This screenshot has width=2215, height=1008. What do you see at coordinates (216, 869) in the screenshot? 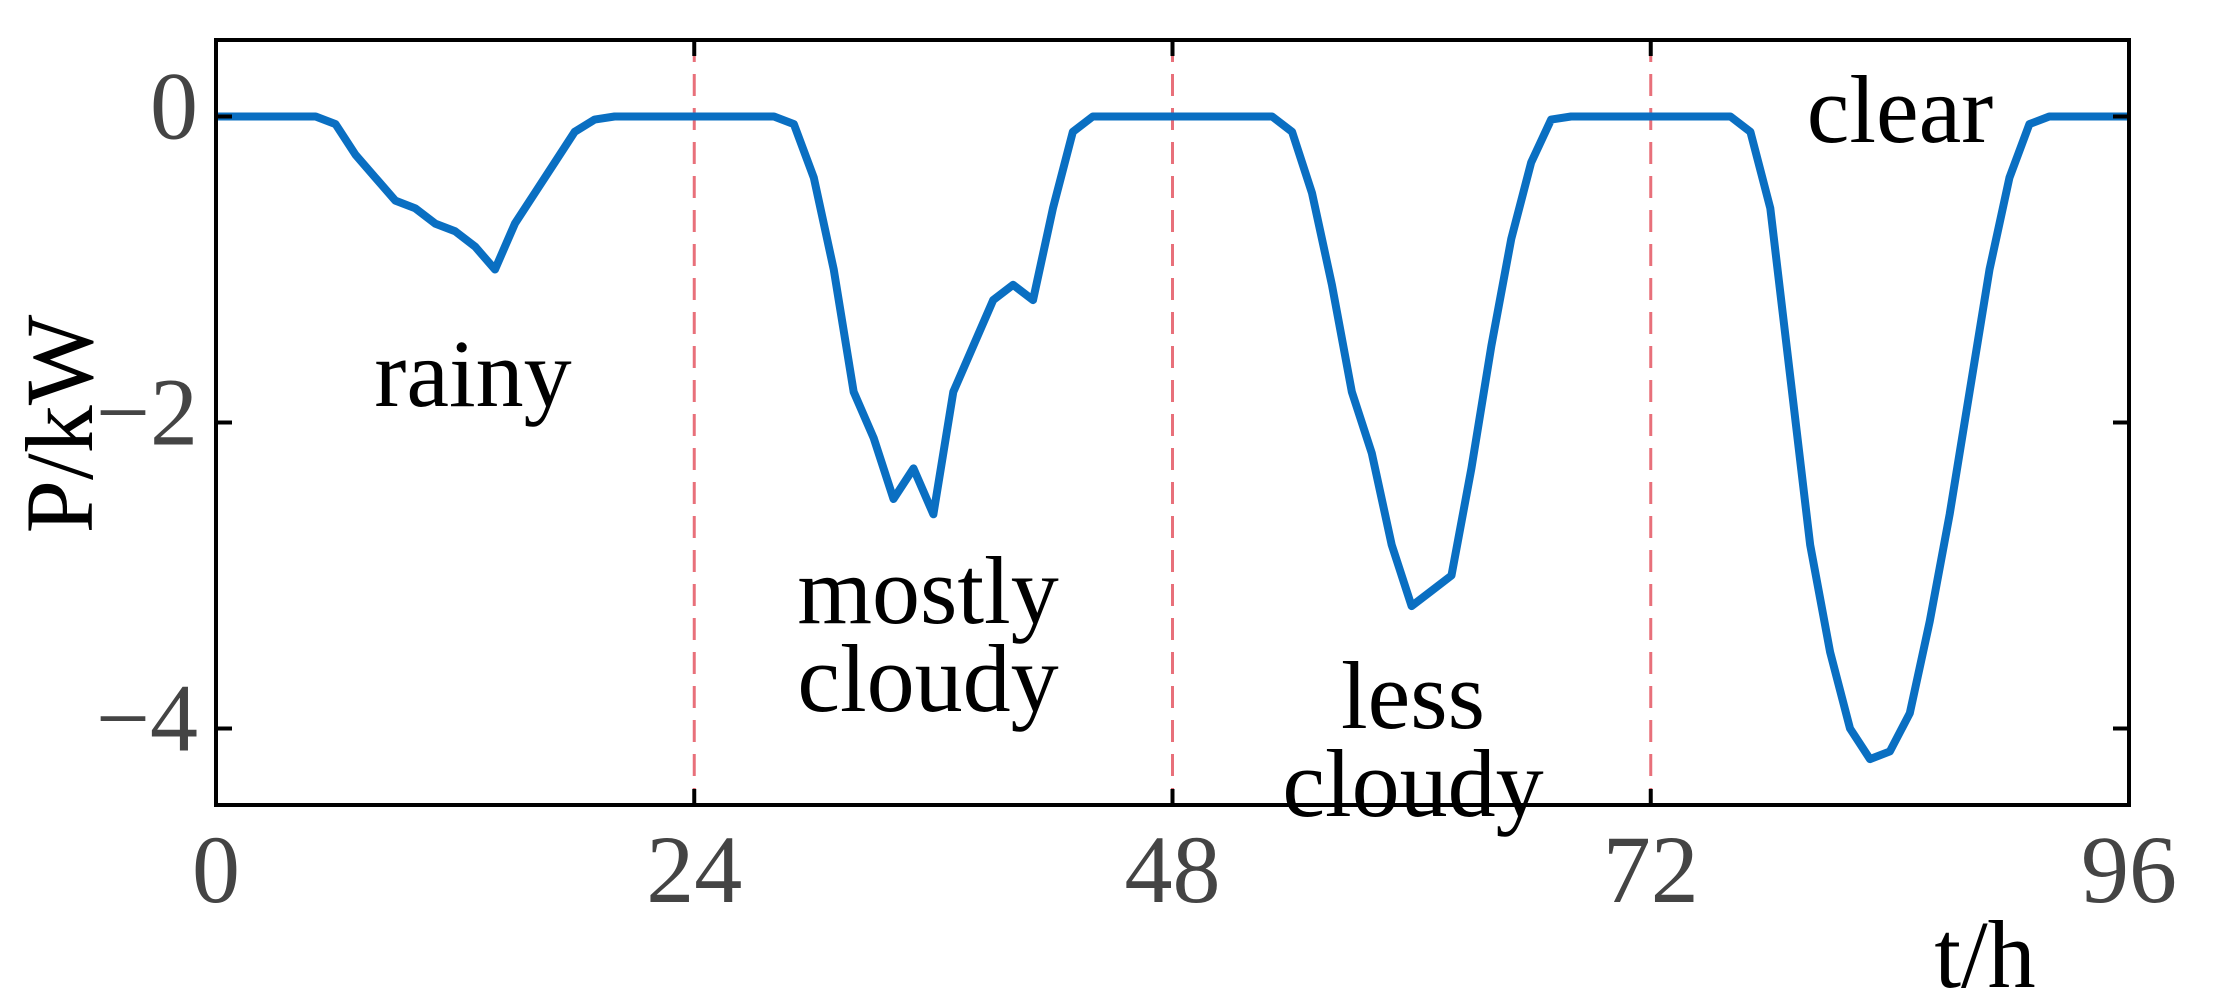
I see `x-tick-label: 0` at bounding box center [216, 869].